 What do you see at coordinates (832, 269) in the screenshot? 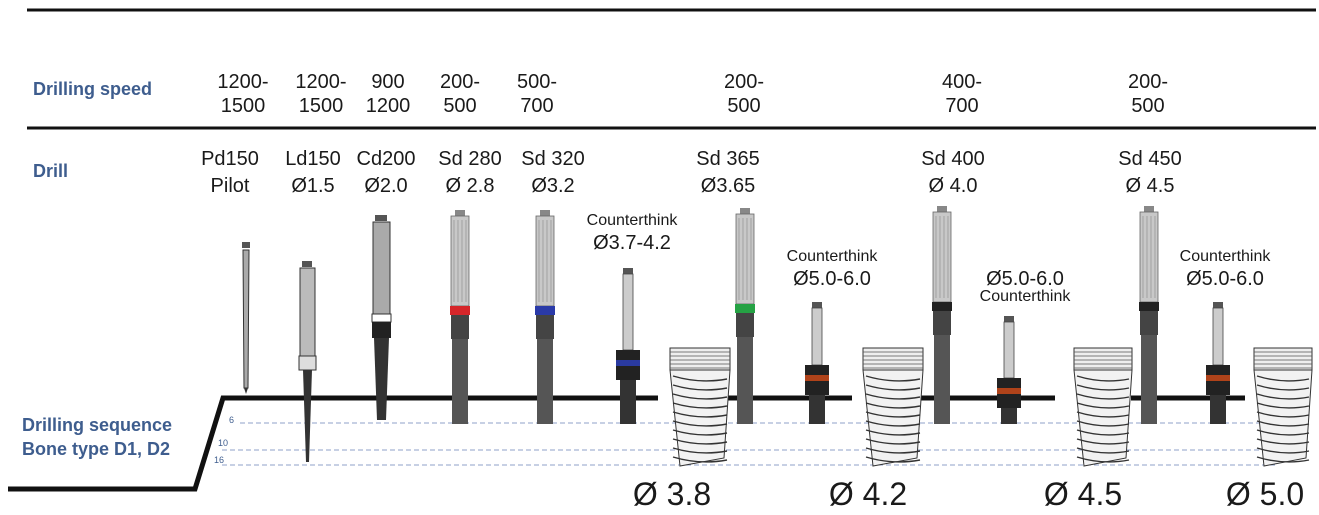
I see `countersink-label-2: Counterthink Ø5.0-6.0` at bounding box center [832, 269].